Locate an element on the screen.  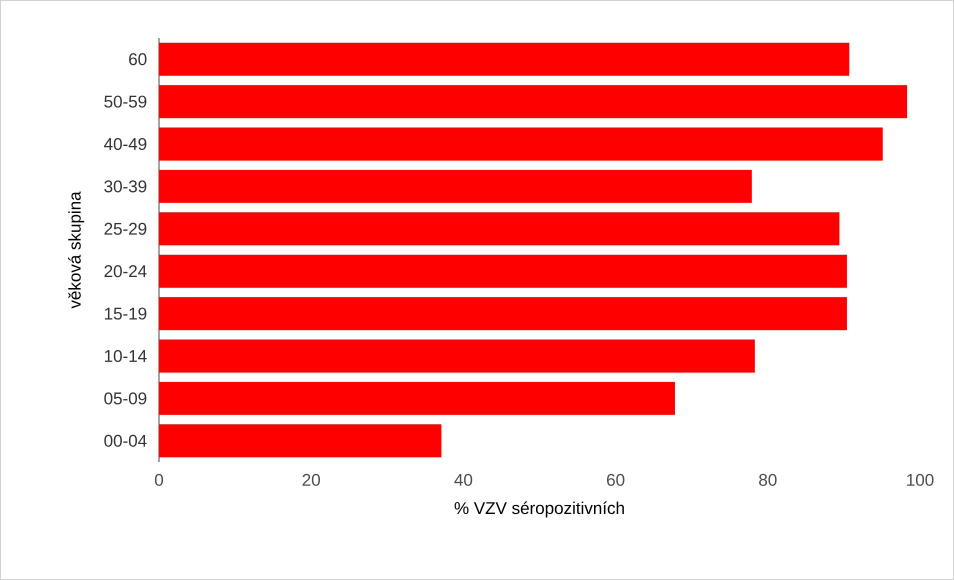
y-tick-label: 50-59 is located at coordinates (125, 102).